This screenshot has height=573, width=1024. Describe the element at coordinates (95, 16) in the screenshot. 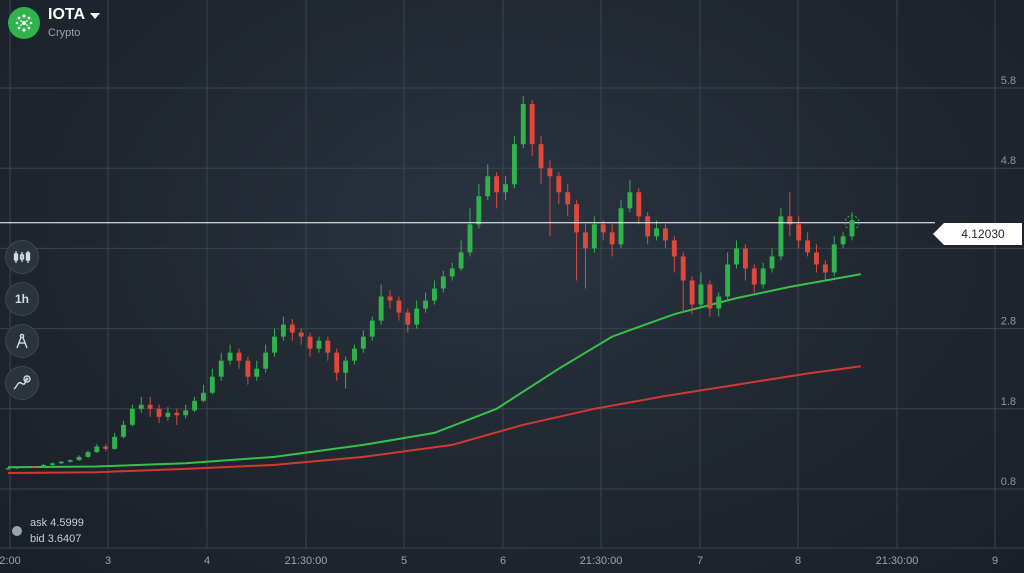

I see `chevron-down-icon` at that location.